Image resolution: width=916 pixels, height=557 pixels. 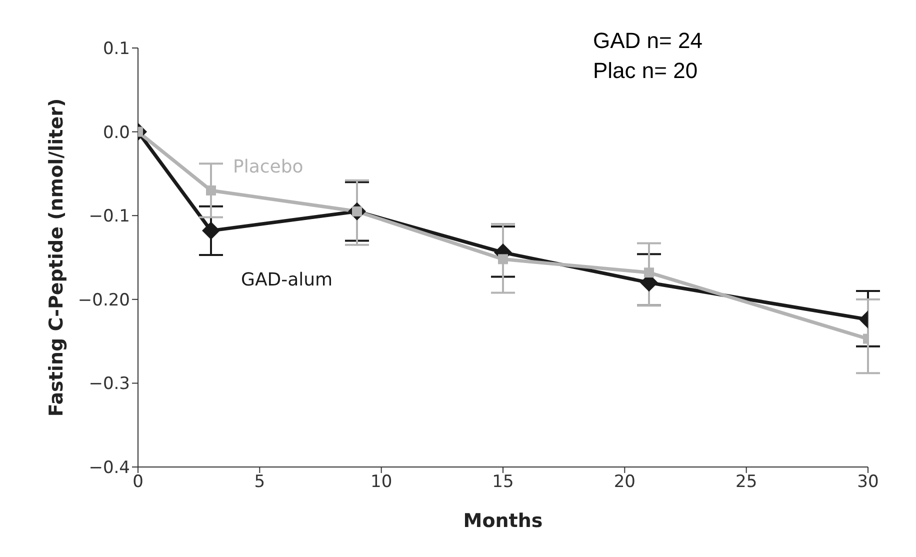 I want to click on y-tick-label: −0.4, so click(x=109, y=468).